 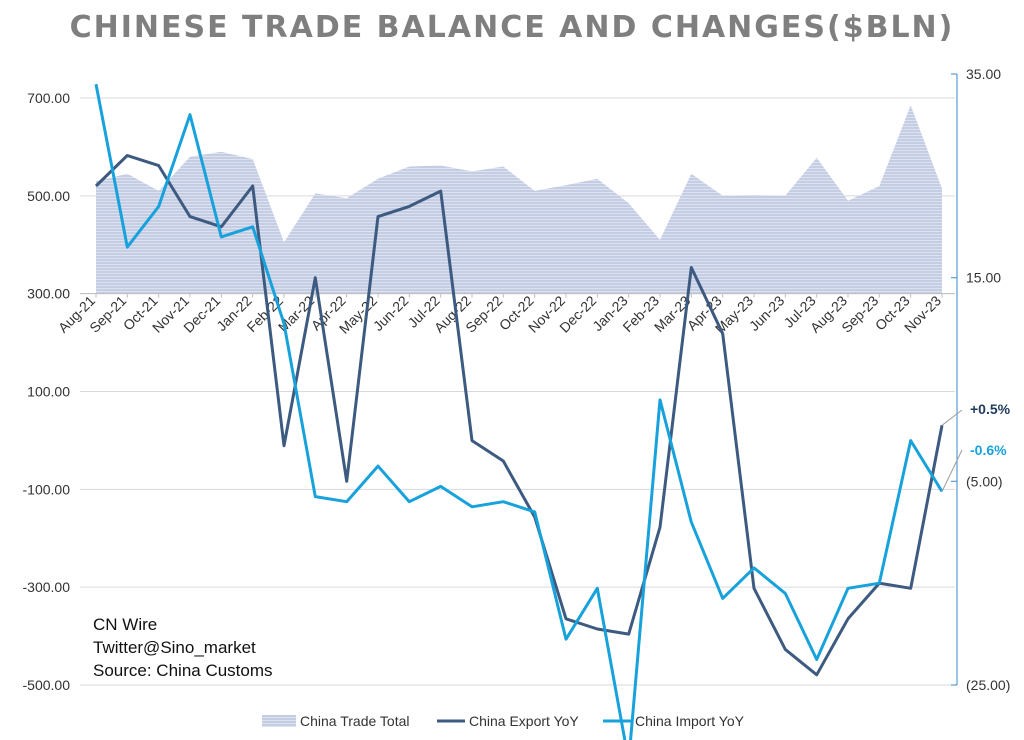 What do you see at coordinates (990, 409) in the screenshot?
I see `end-label-export: +0.5%` at bounding box center [990, 409].